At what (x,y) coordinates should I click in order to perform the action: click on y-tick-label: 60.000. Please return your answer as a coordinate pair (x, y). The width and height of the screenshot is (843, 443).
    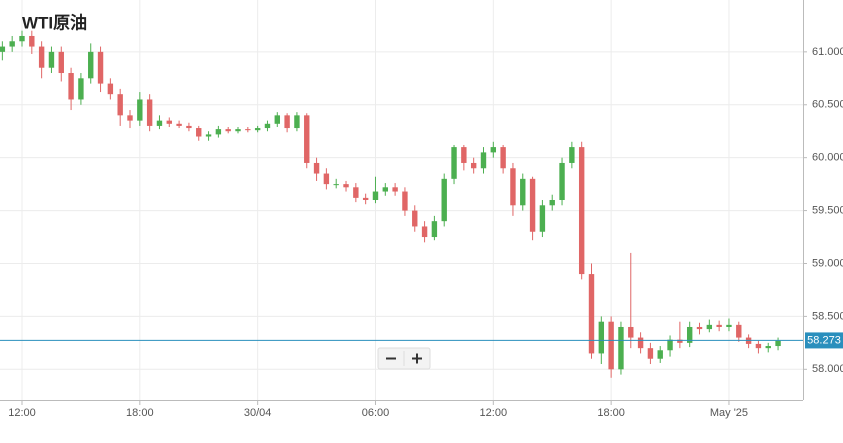
    Looking at the image, I should click on (827, 158).